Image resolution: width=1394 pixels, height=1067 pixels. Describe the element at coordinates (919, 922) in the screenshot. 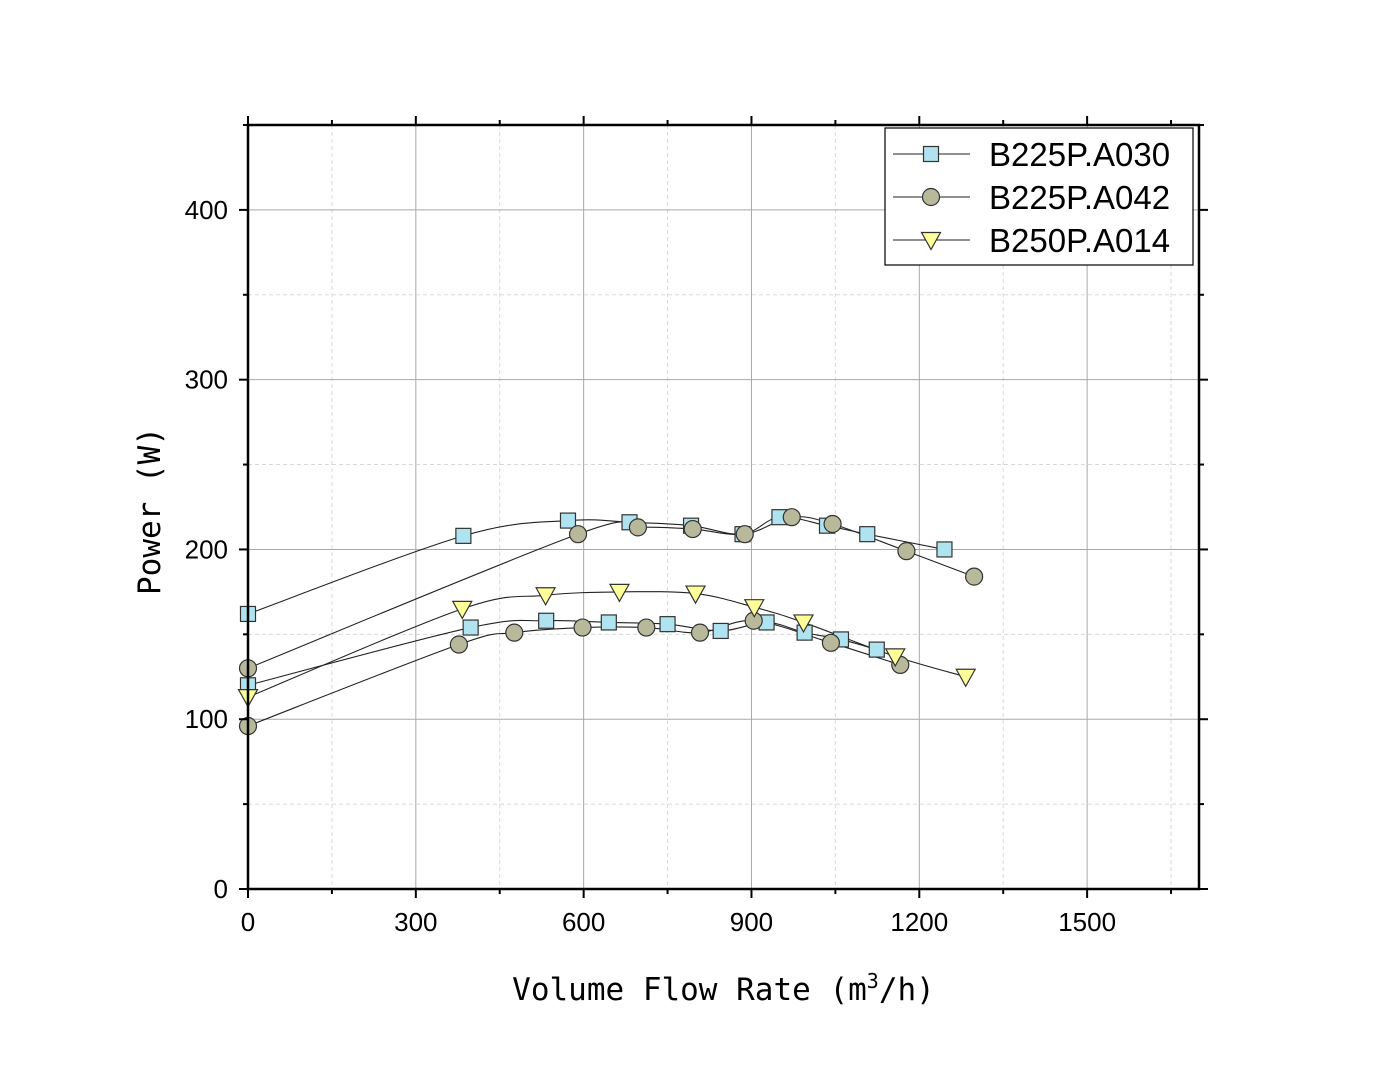

I see `x-tick-label: 1200` at that location.